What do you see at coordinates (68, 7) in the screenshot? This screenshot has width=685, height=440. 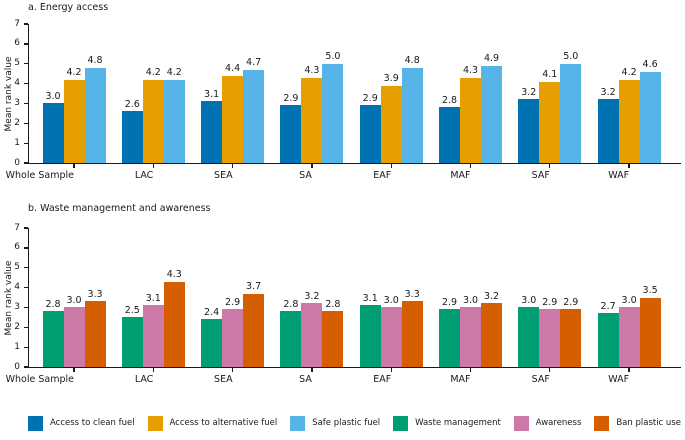 I see `panel-title: a. Energy access` at bounding box center [68, 7].